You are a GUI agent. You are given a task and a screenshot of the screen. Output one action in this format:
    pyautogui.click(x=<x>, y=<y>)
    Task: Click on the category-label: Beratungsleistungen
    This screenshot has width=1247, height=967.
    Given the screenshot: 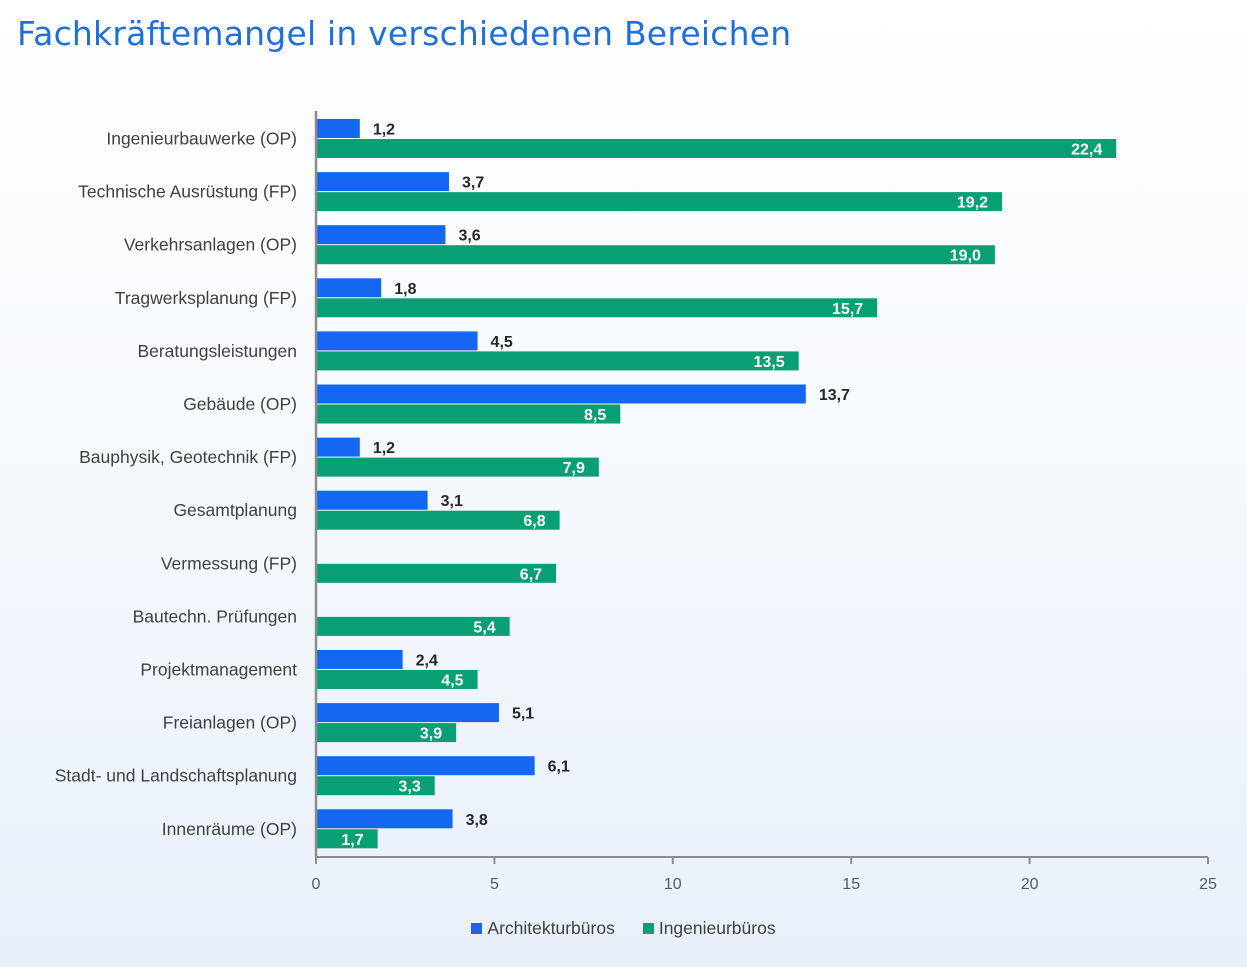 What is the action you would take?
    pyautogui.click(x=217, y=351)
    